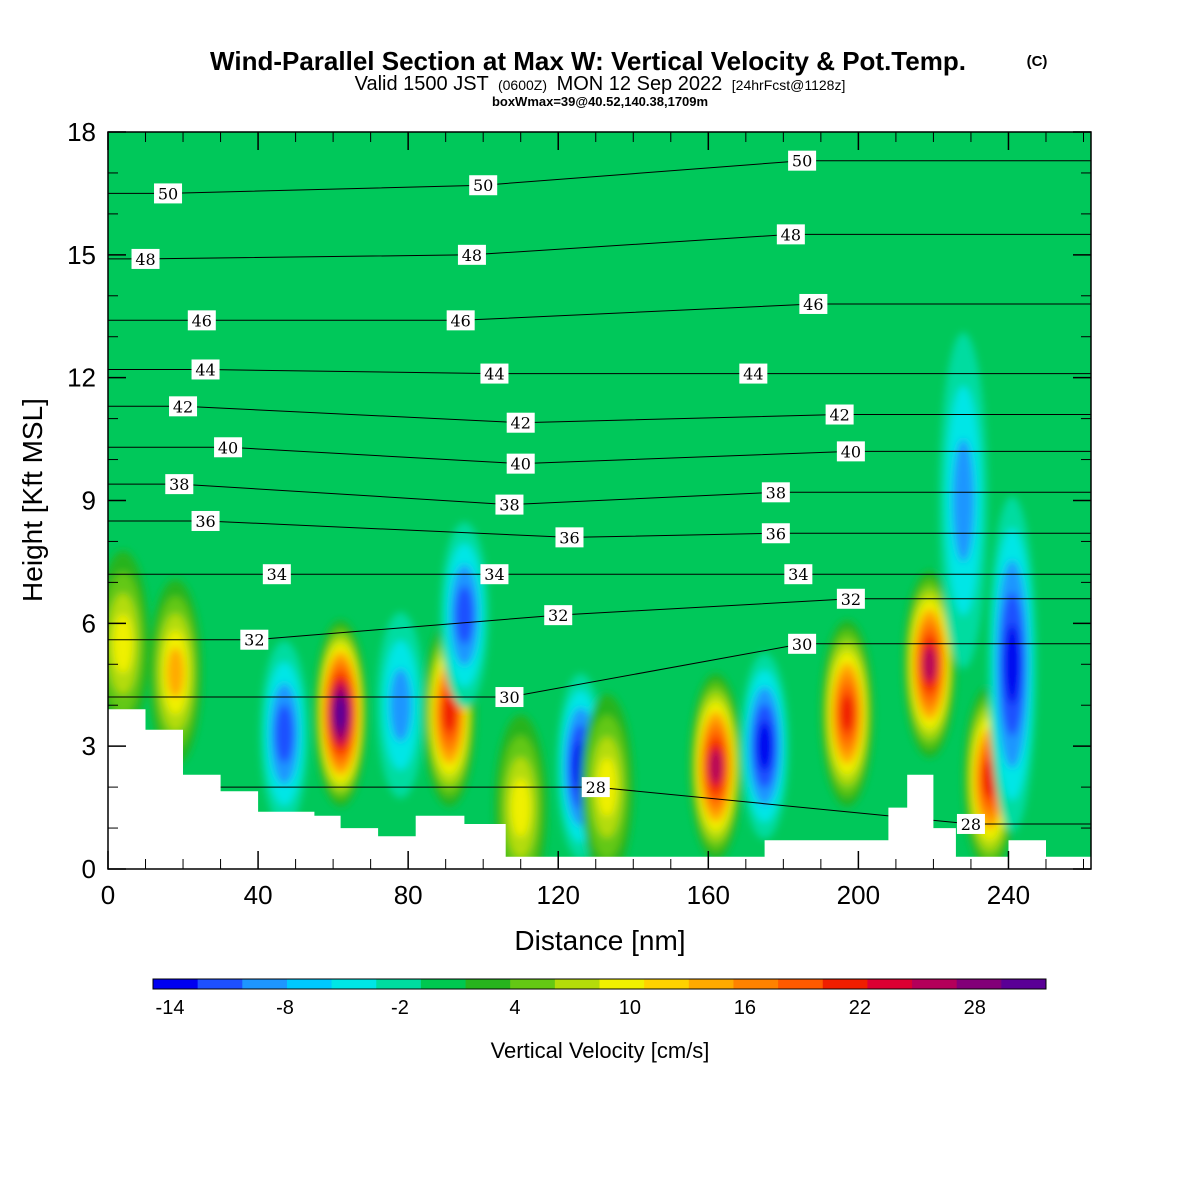  I want to click on contour-label-text: 38, so click(776, 492).